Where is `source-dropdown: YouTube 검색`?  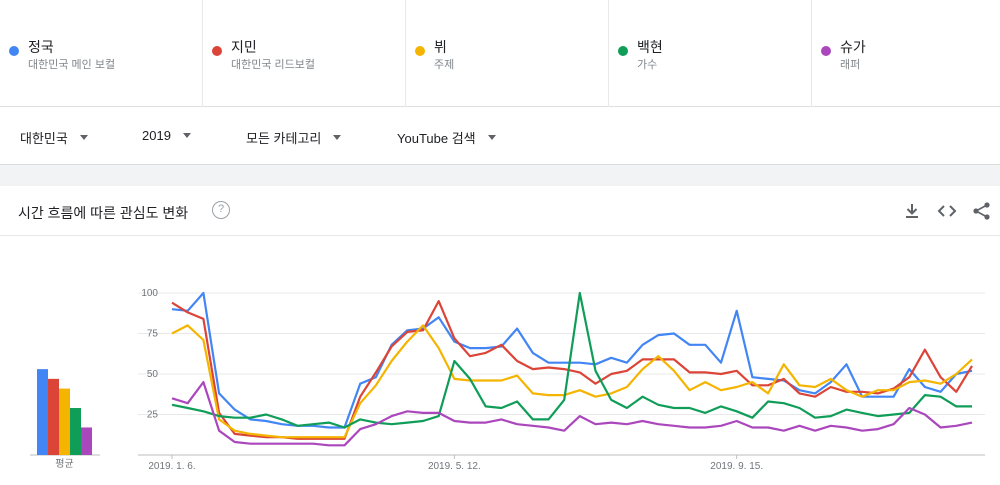
source-dropdown: YouTube 검색 is located at coordinates (446, 137).